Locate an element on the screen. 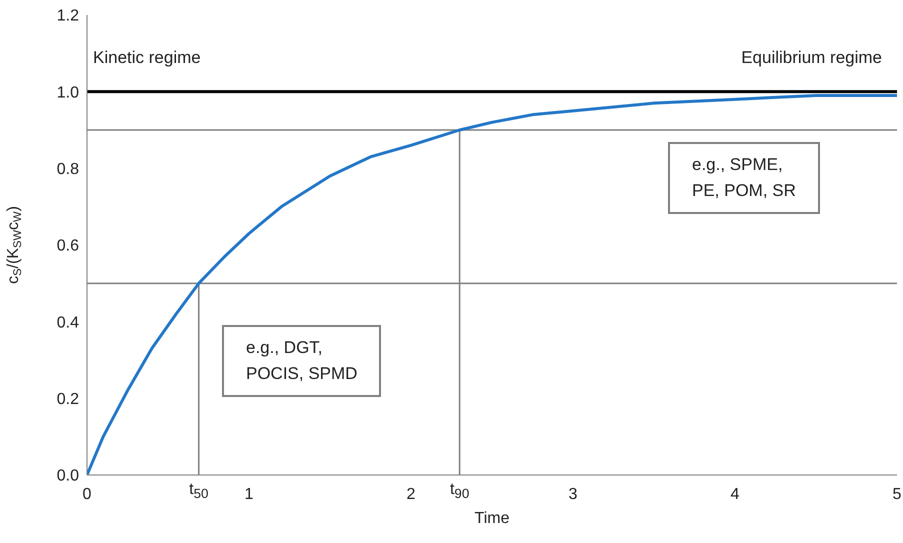 The width and height of the screenshot is (903, 543). x-axis-title: Time is located at coordinates (492, 518).